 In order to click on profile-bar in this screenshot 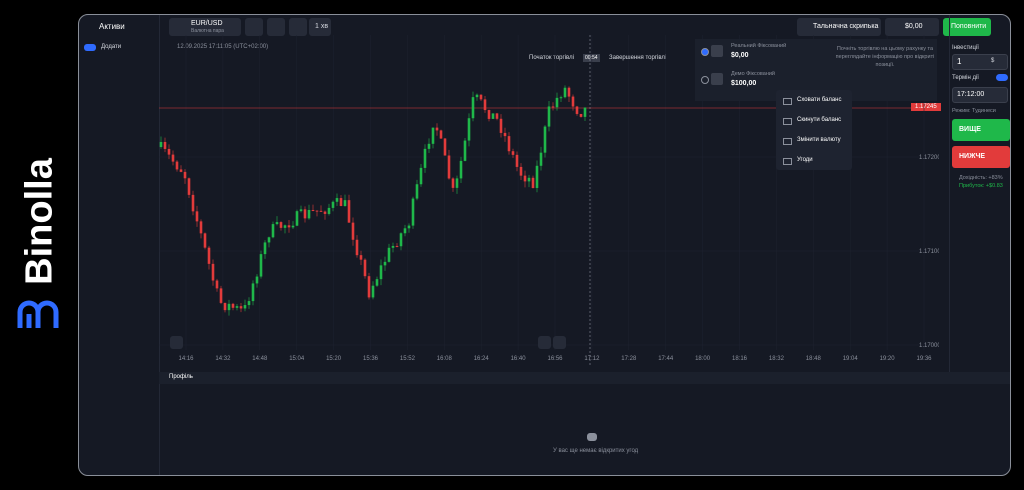, I will do `click(584, 378)`.